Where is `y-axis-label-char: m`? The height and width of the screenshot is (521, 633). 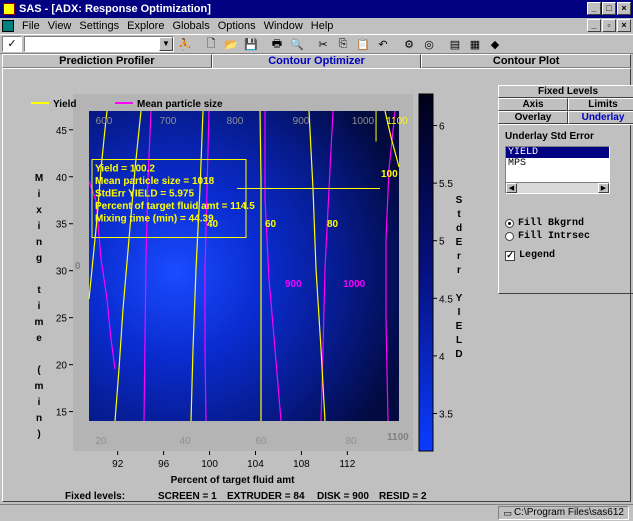
y-axis-label-char: m is located at coordinates (39, 322).